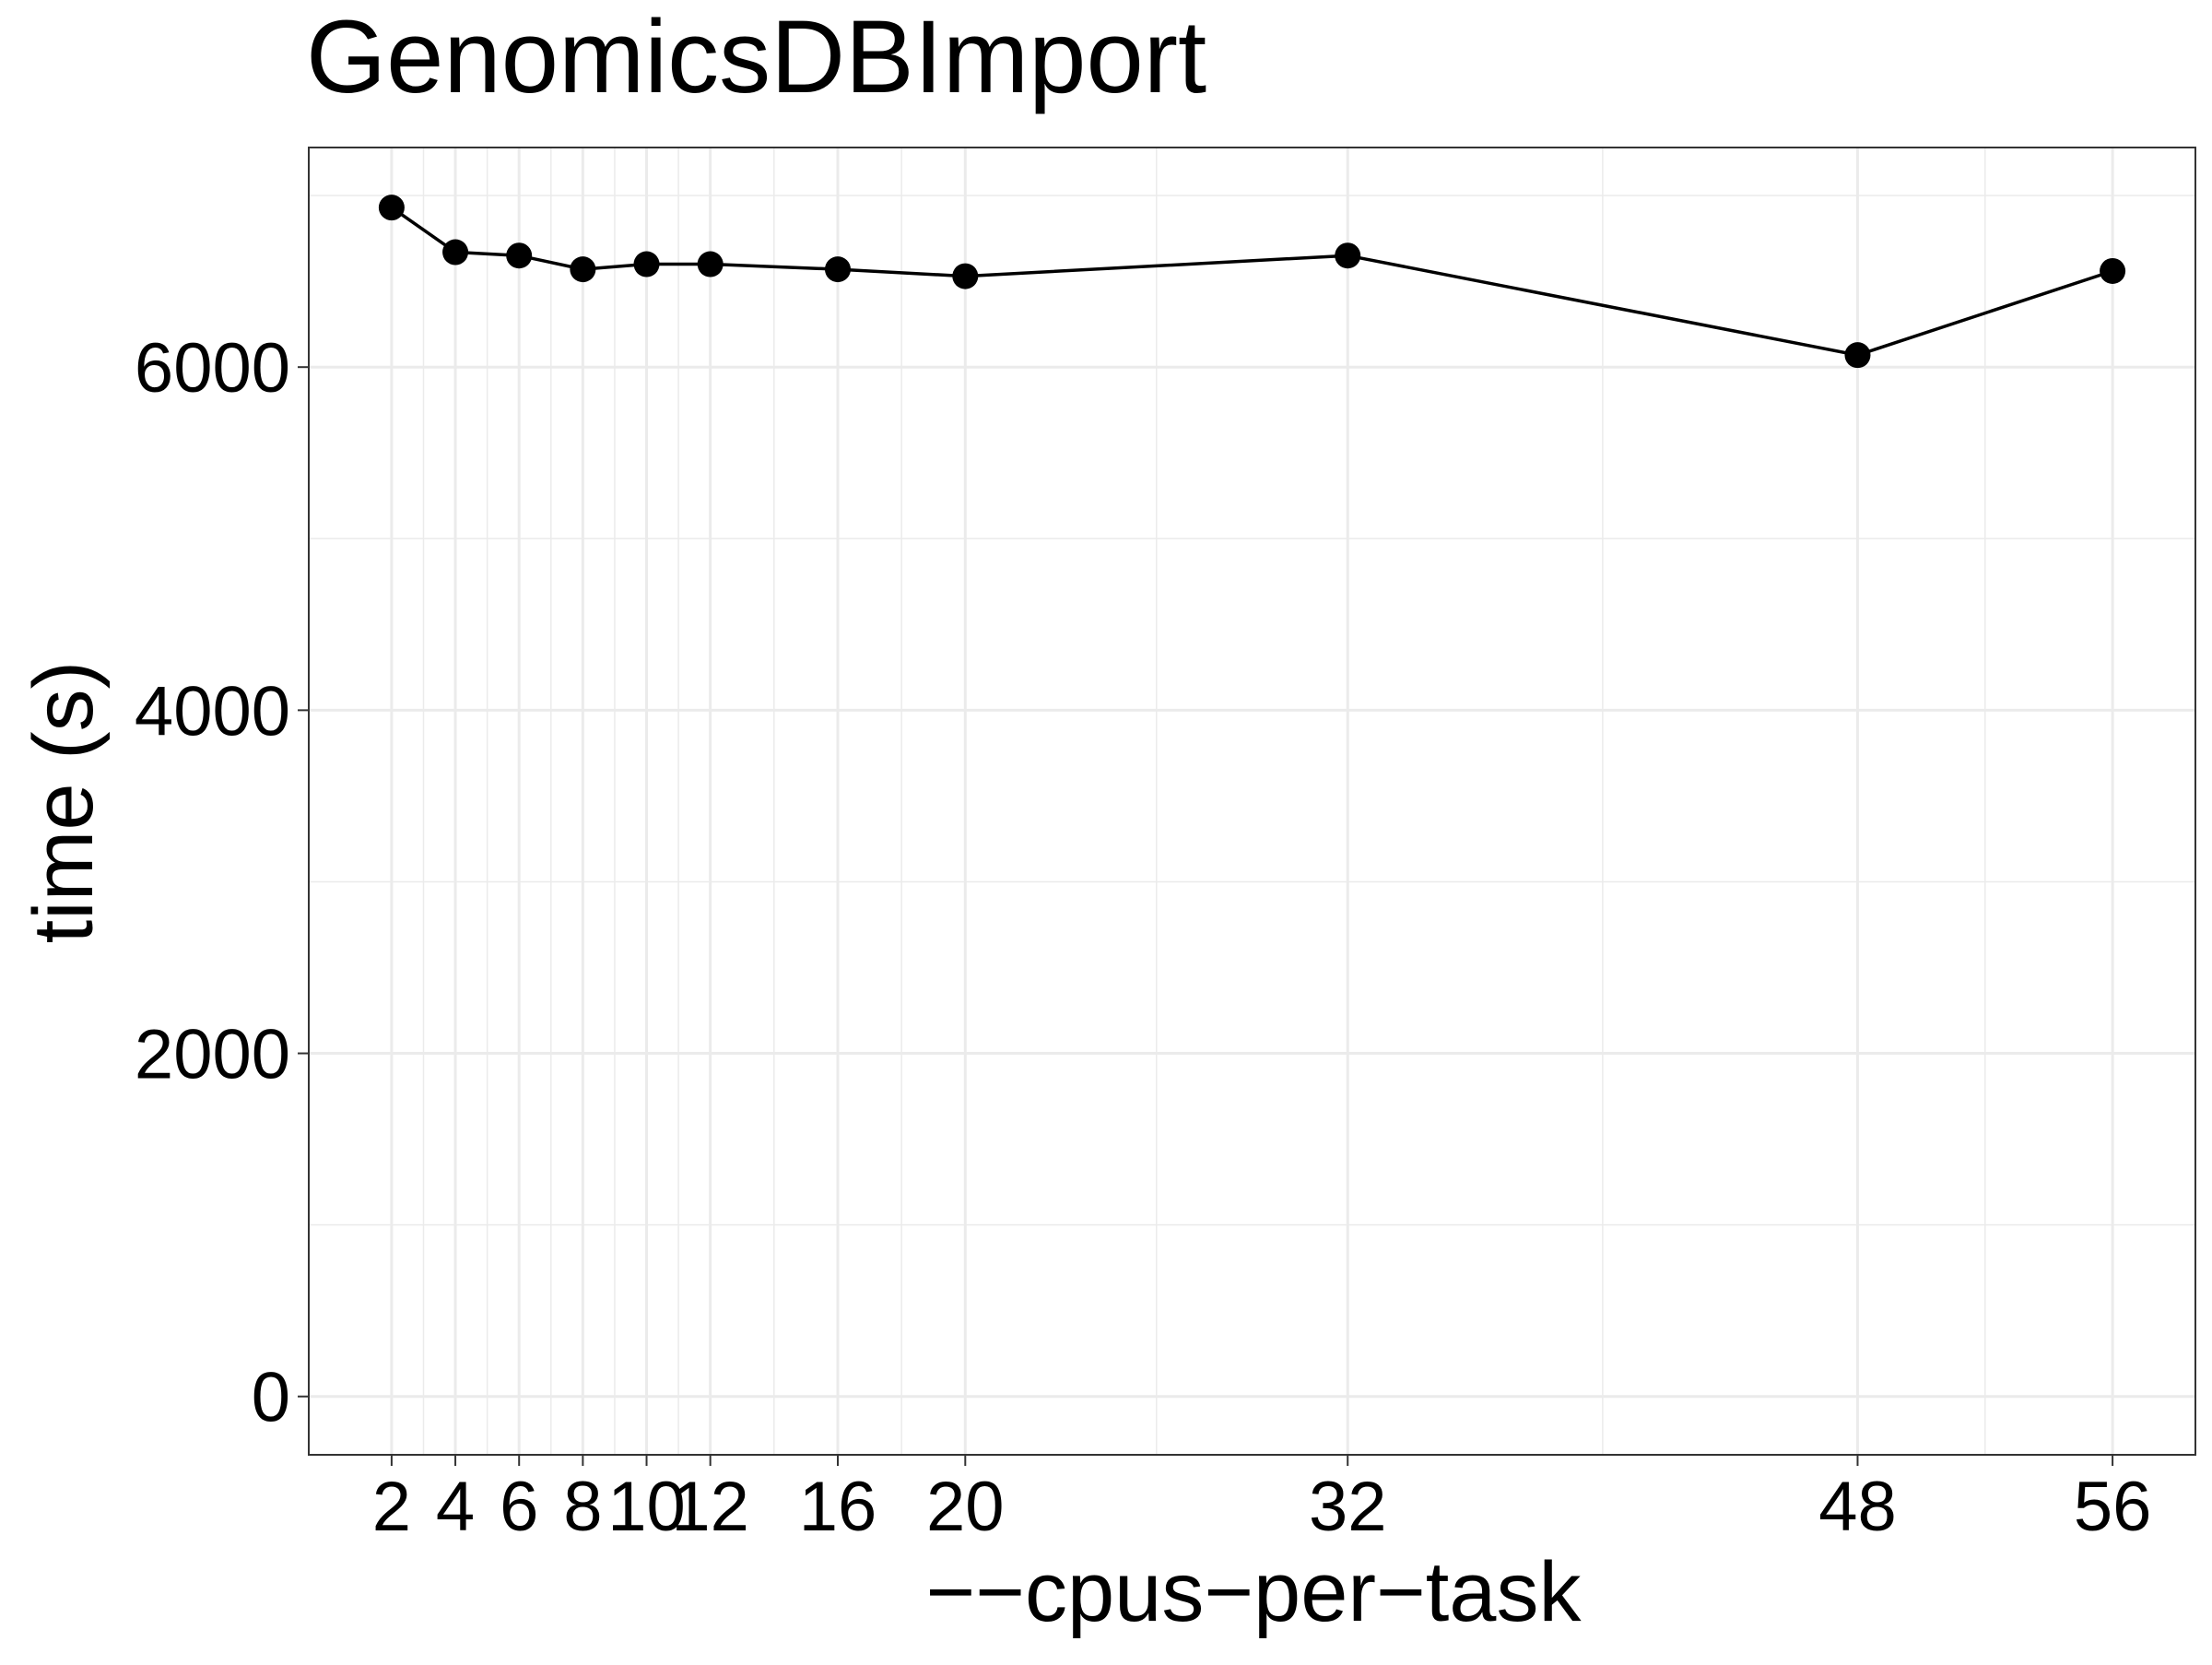  Describe the element at coordinates (271, 1398) in the screenshot. I see `y-tick-label: 0` at that location.